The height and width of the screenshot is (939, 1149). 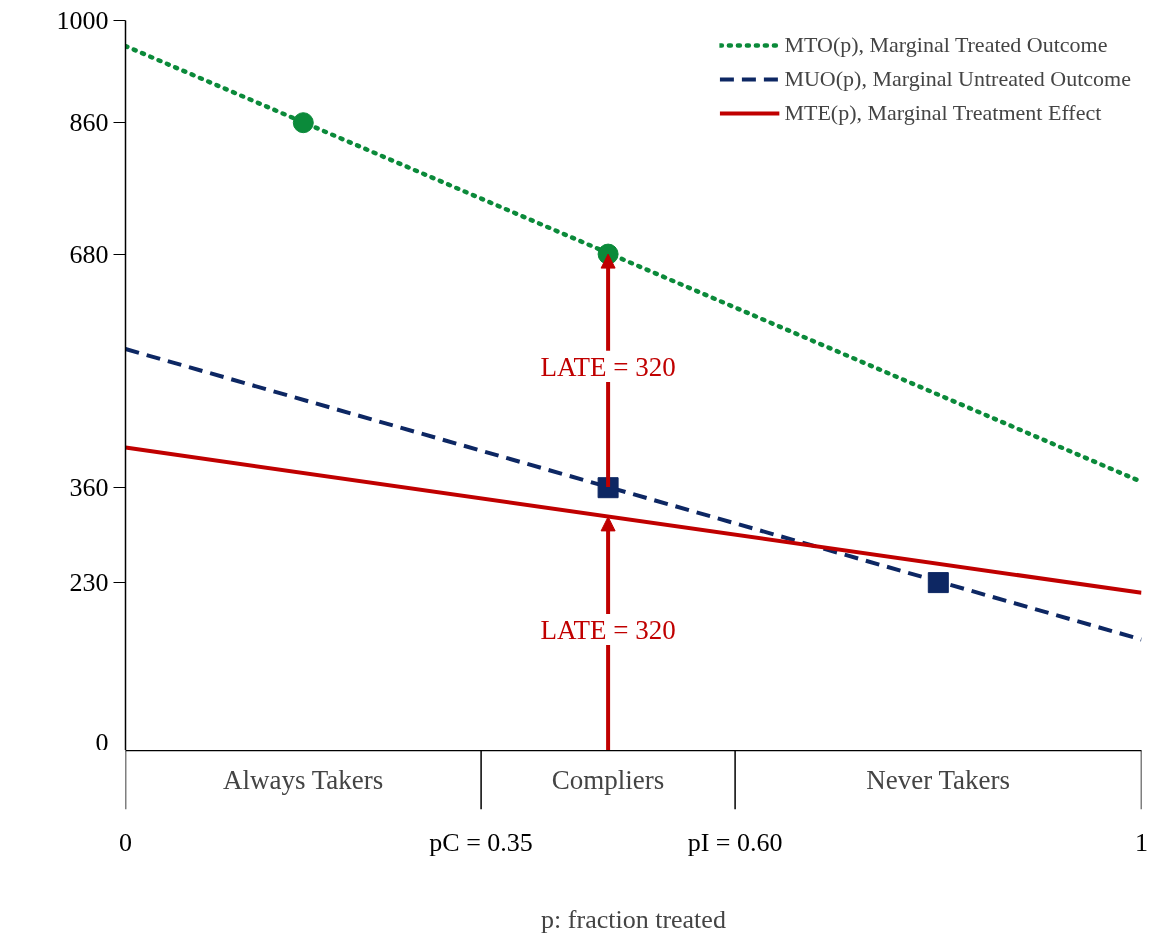 What do you see at coordinates (303, 780) in the screenshot?
I see `text: Always Takers` at bounding box center [303, 780].